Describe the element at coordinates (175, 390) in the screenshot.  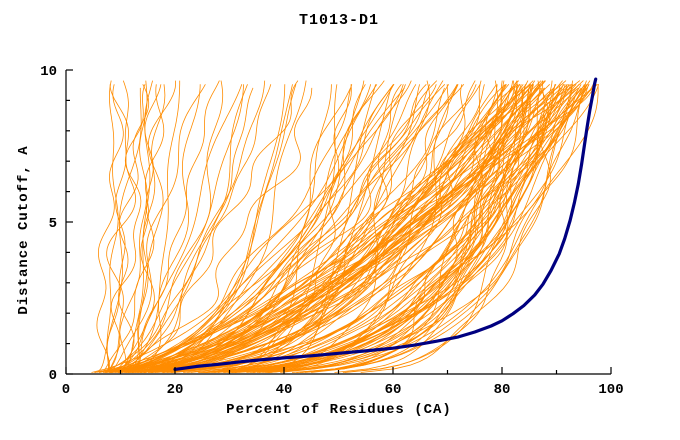
I see `x-tick-label: 20` at that location.